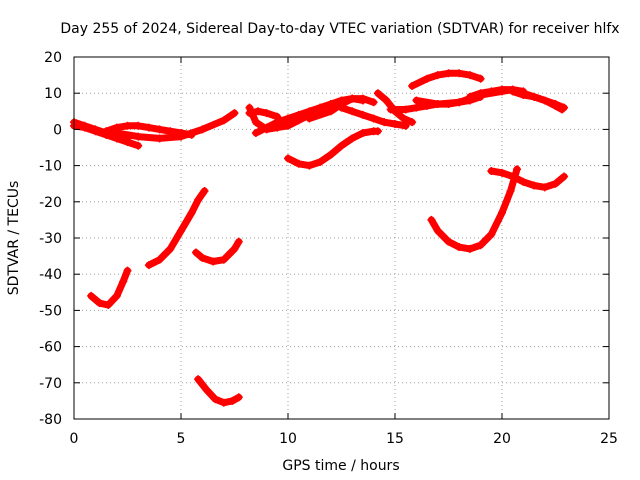  What do you see at coordinates (395, 439) in the screenshot?
I see `x-tick-label: 15` at bounding box center [395, 439].